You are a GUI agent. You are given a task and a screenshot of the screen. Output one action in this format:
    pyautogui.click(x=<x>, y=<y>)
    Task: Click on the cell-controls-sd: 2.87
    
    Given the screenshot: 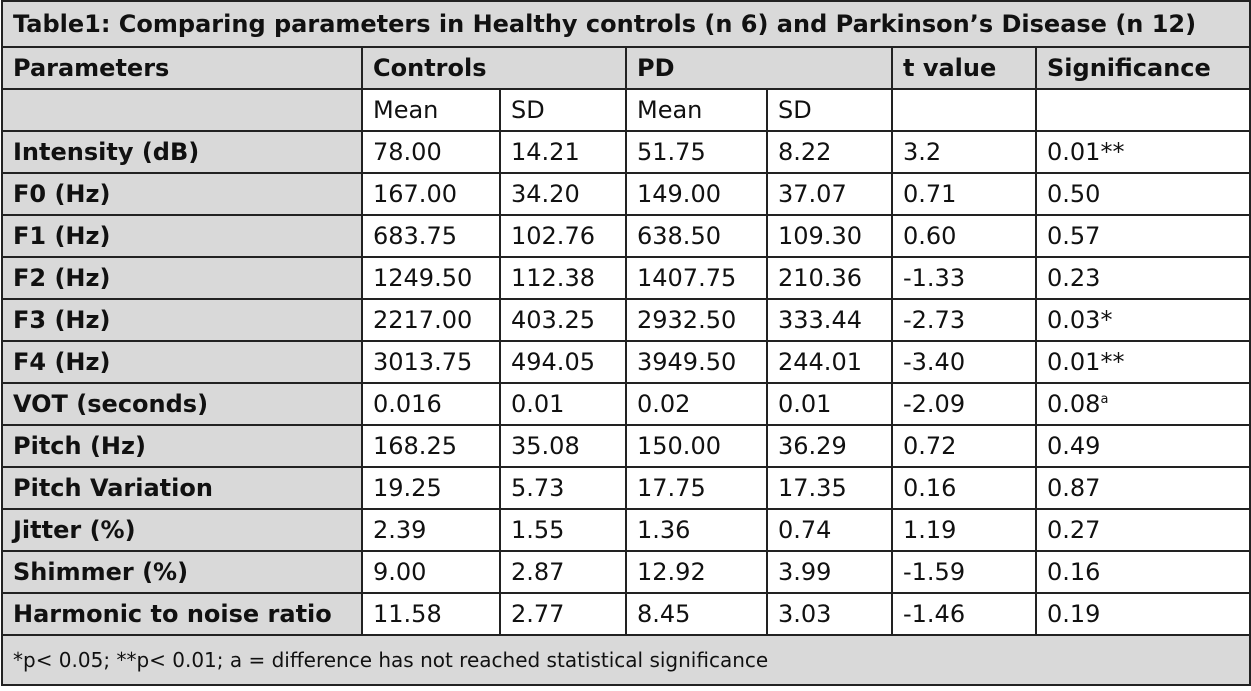 What is the action you would take?
    pyautogui.click(x=563, y=572)
    